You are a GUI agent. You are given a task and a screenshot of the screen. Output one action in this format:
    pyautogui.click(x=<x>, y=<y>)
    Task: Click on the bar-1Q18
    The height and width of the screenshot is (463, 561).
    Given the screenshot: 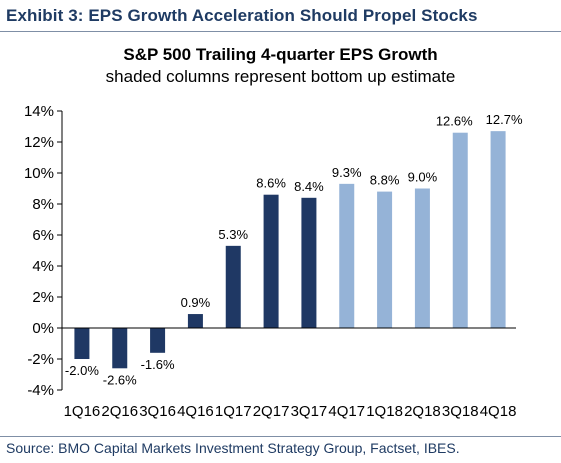 What is the action you would take?
    pyautogui.click(x=385, y=259)
    